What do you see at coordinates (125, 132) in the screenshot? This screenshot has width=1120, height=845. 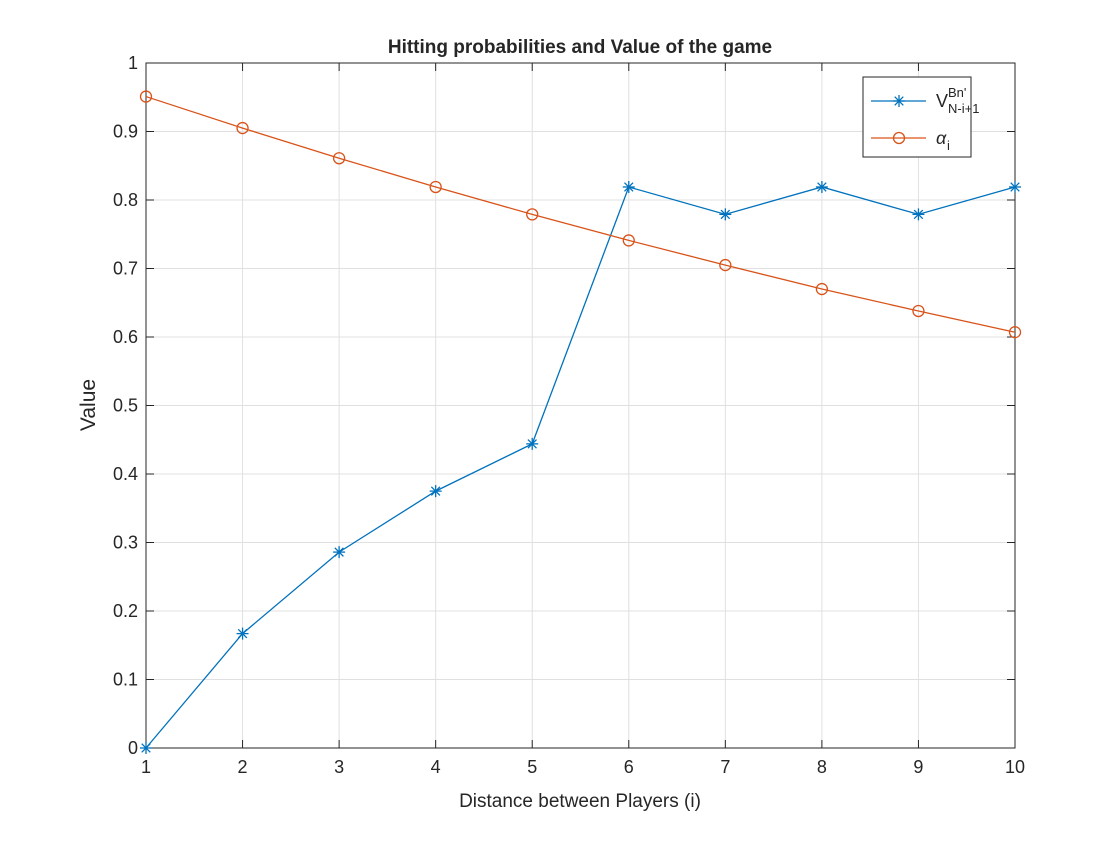 I see `y-tick-label: 0.9` at bounding box center [125, 132].